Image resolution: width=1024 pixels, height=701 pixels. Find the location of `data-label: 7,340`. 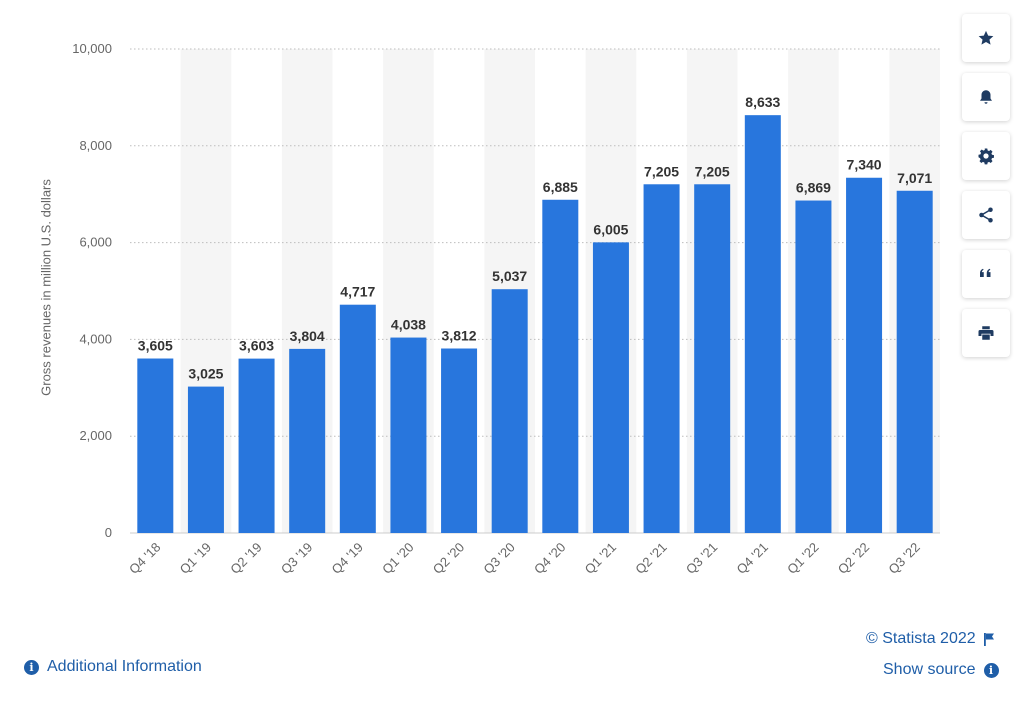

data-label: 7,340 is located at coordinates (864, 165).